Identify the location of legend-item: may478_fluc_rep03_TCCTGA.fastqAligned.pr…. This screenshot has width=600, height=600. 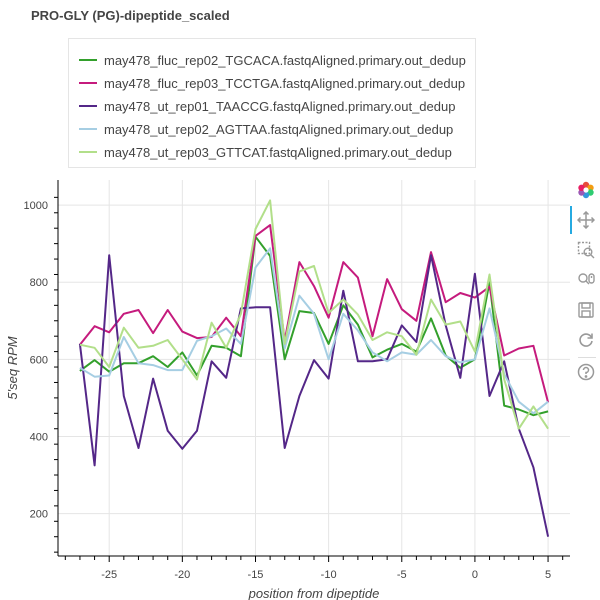
(272, 83).